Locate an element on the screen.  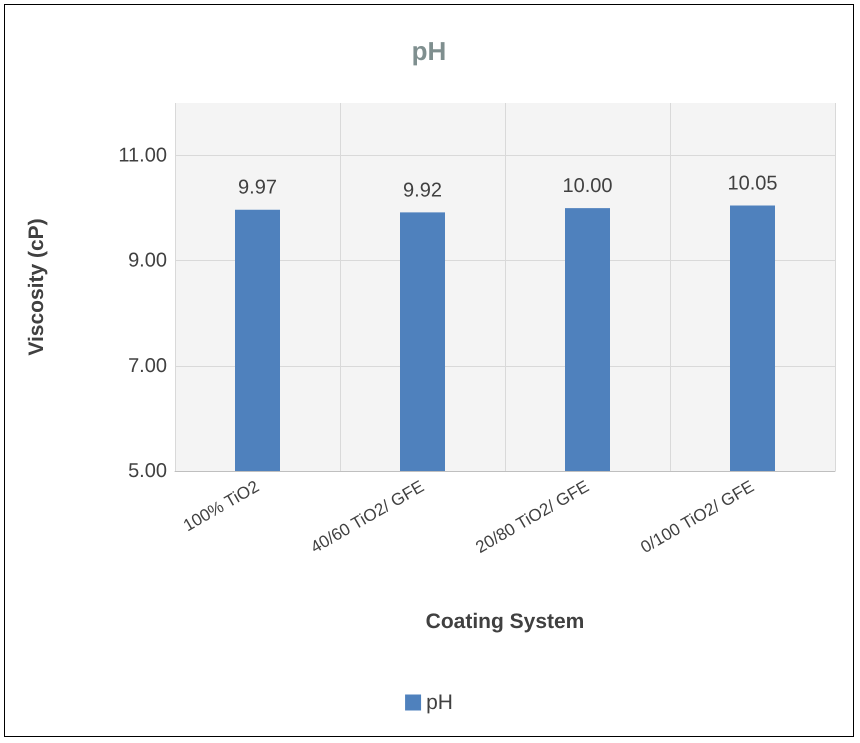
y-tick-label: 11.00 is located at coordinates (142, 155).